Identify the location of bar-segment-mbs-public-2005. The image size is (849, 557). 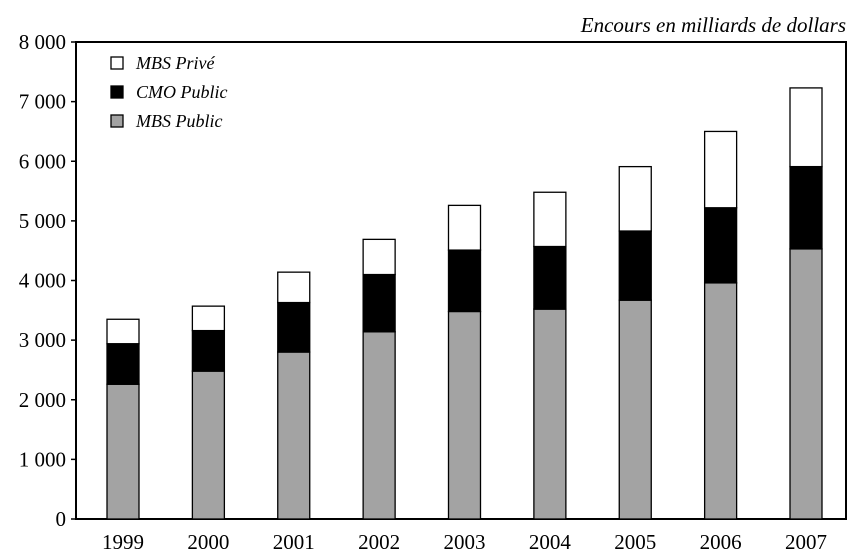
(635, 409).